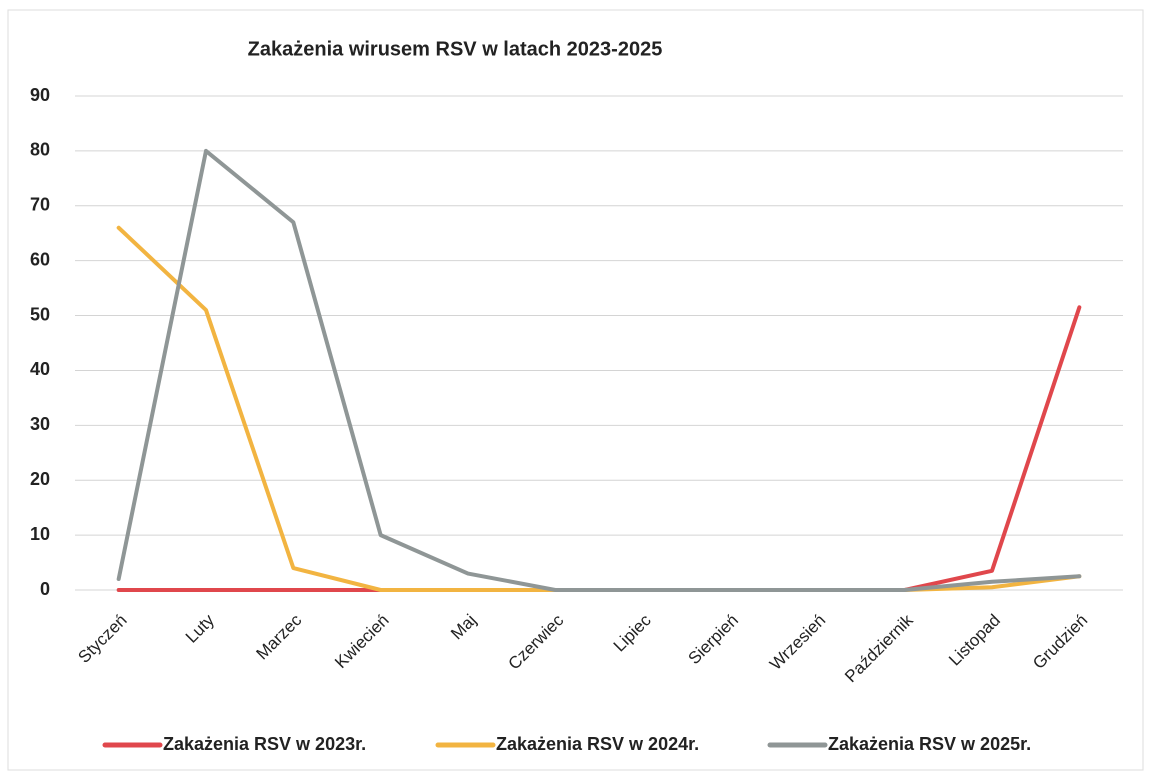 The height and width of the screenshot is (778, 1149). I want to click on x-tick-label: Sierpień, so click(713, 640).